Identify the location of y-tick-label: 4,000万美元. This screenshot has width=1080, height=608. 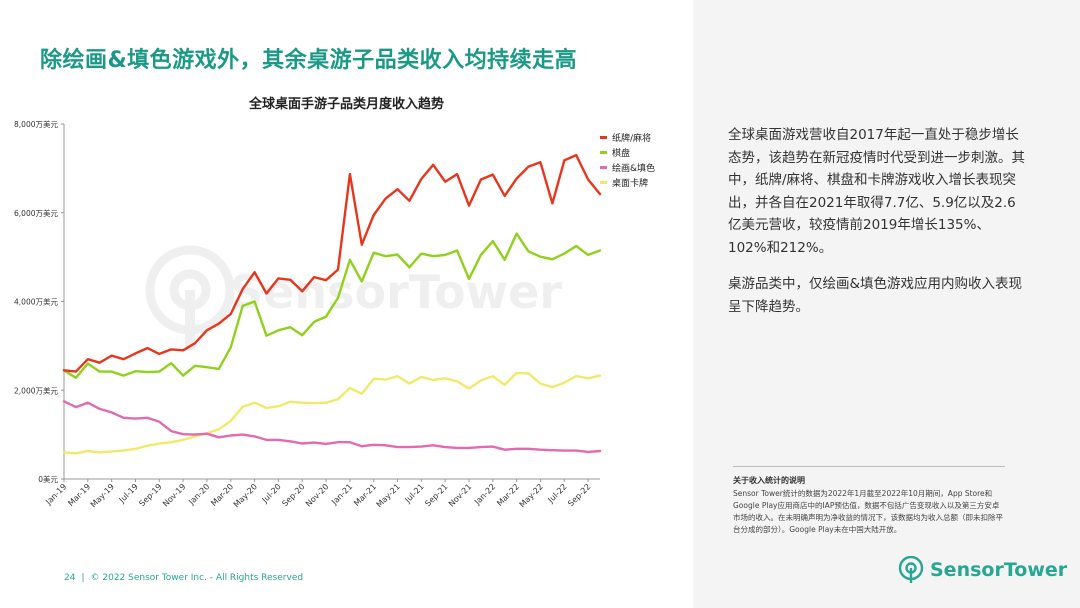
(36, 302).